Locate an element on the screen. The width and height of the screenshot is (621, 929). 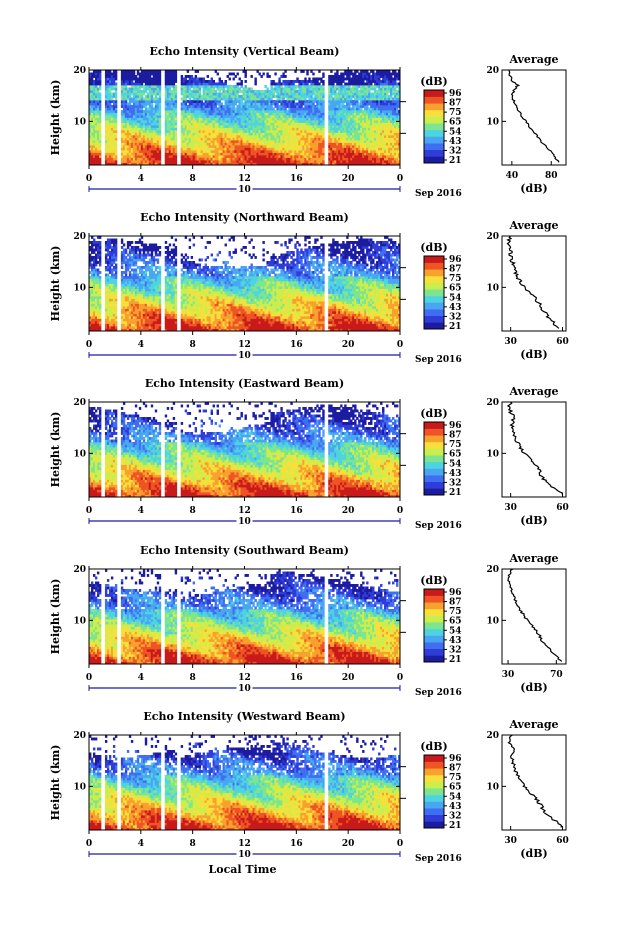
heatmap is located at coordinates (244, 117).